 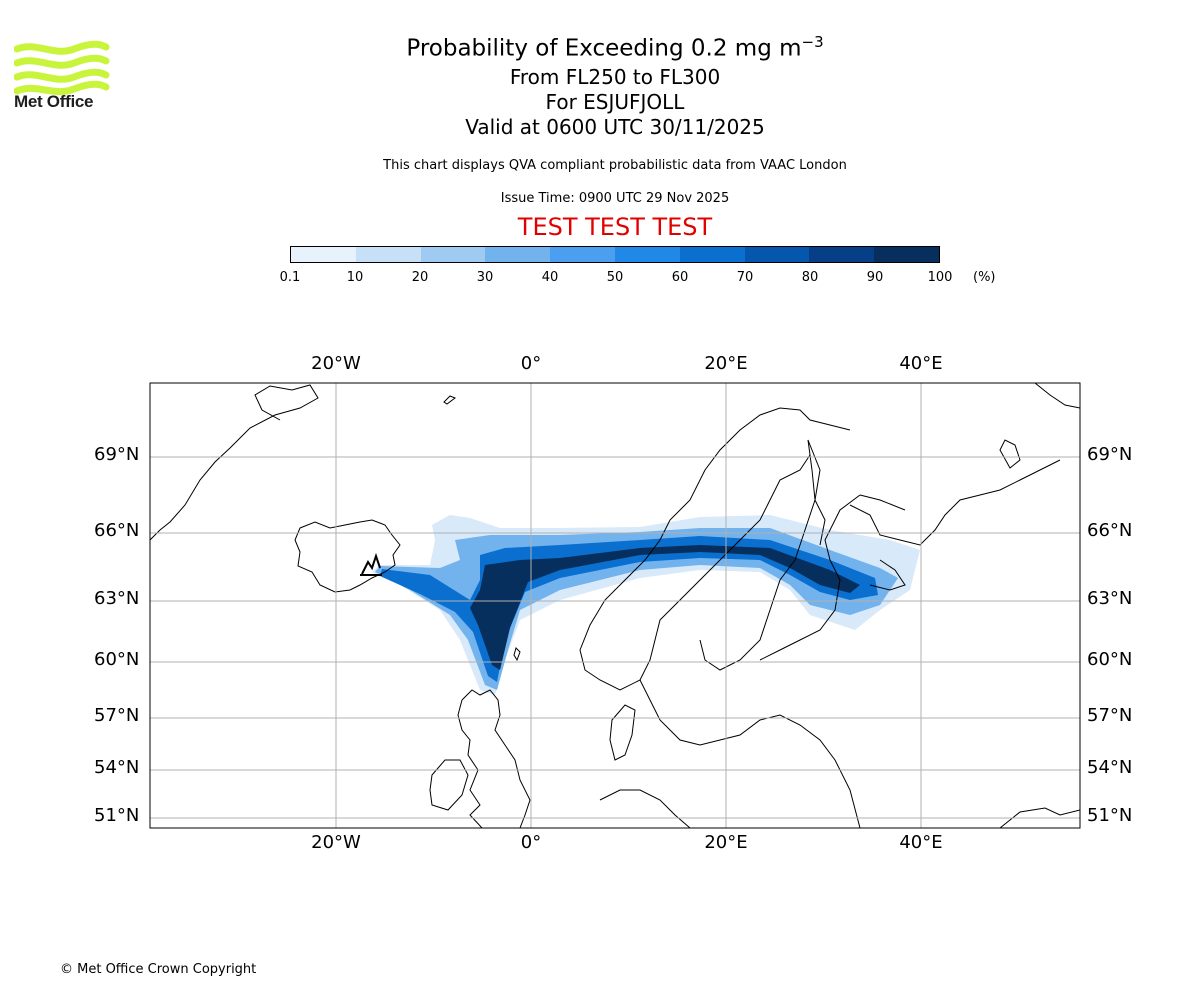 I want to click on lon-label-top: 20°W, so click(x=336, y=363).